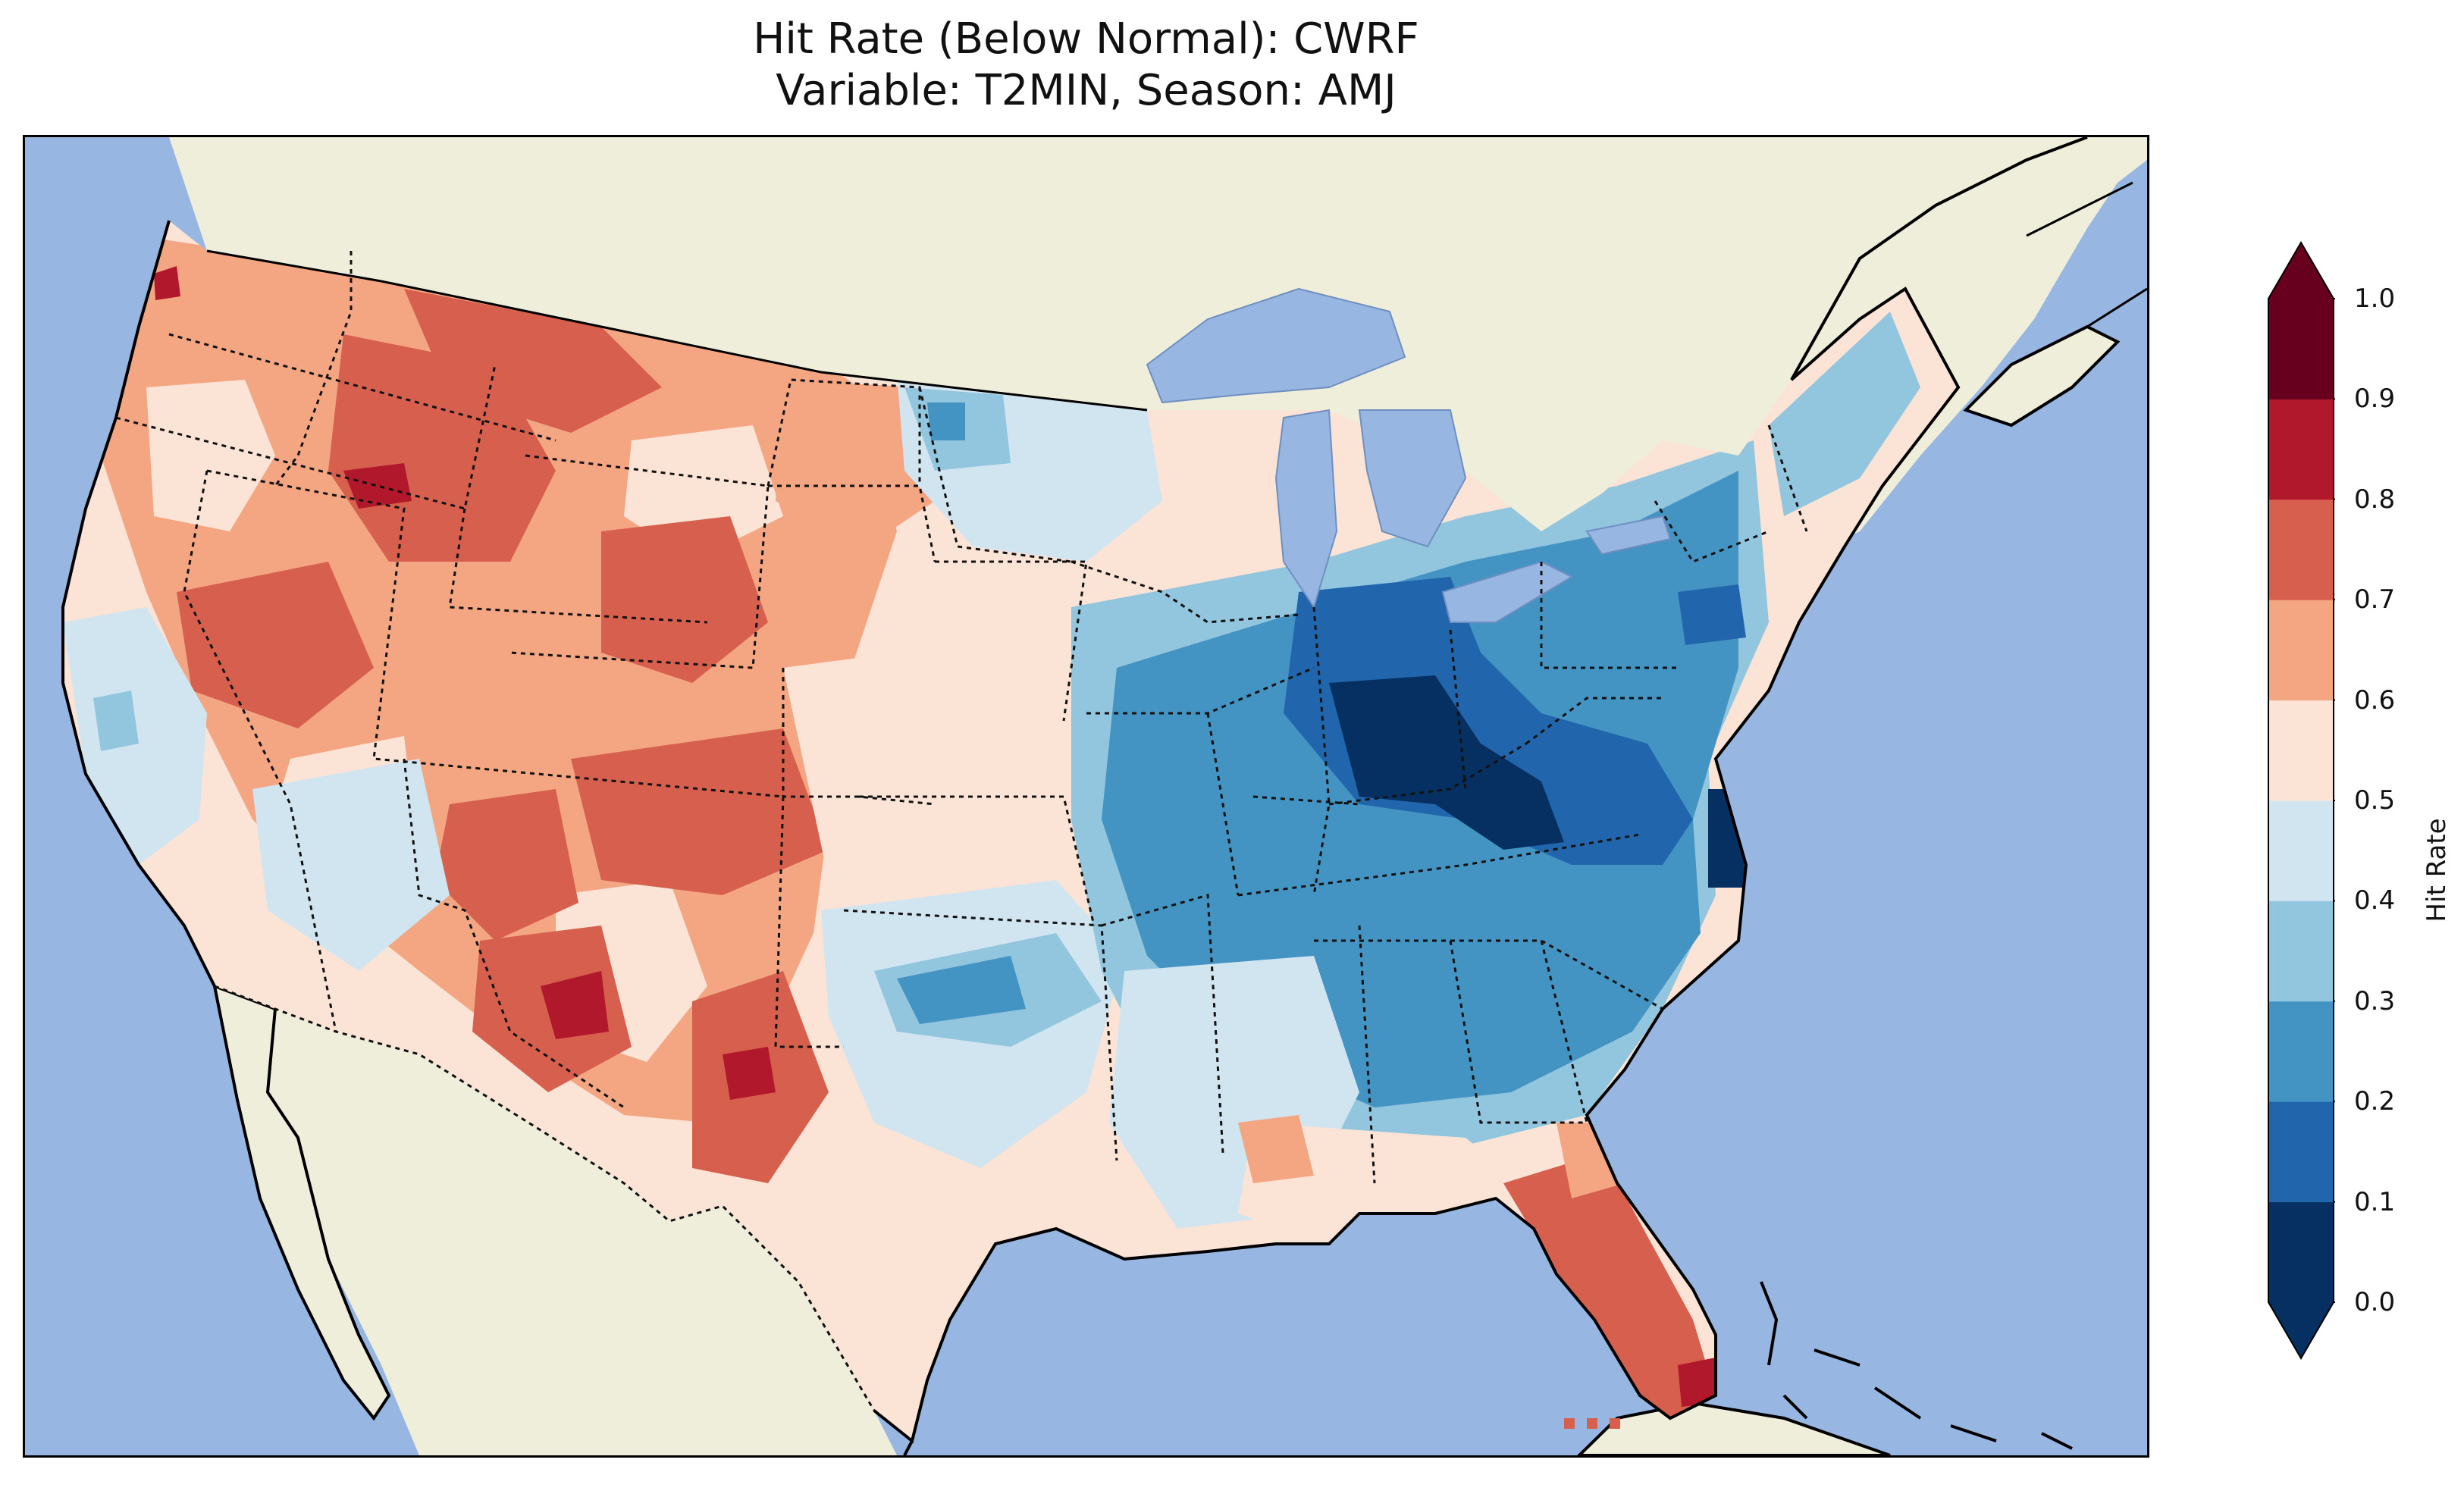  I want to click on bahamas, so click(1916, 1365).